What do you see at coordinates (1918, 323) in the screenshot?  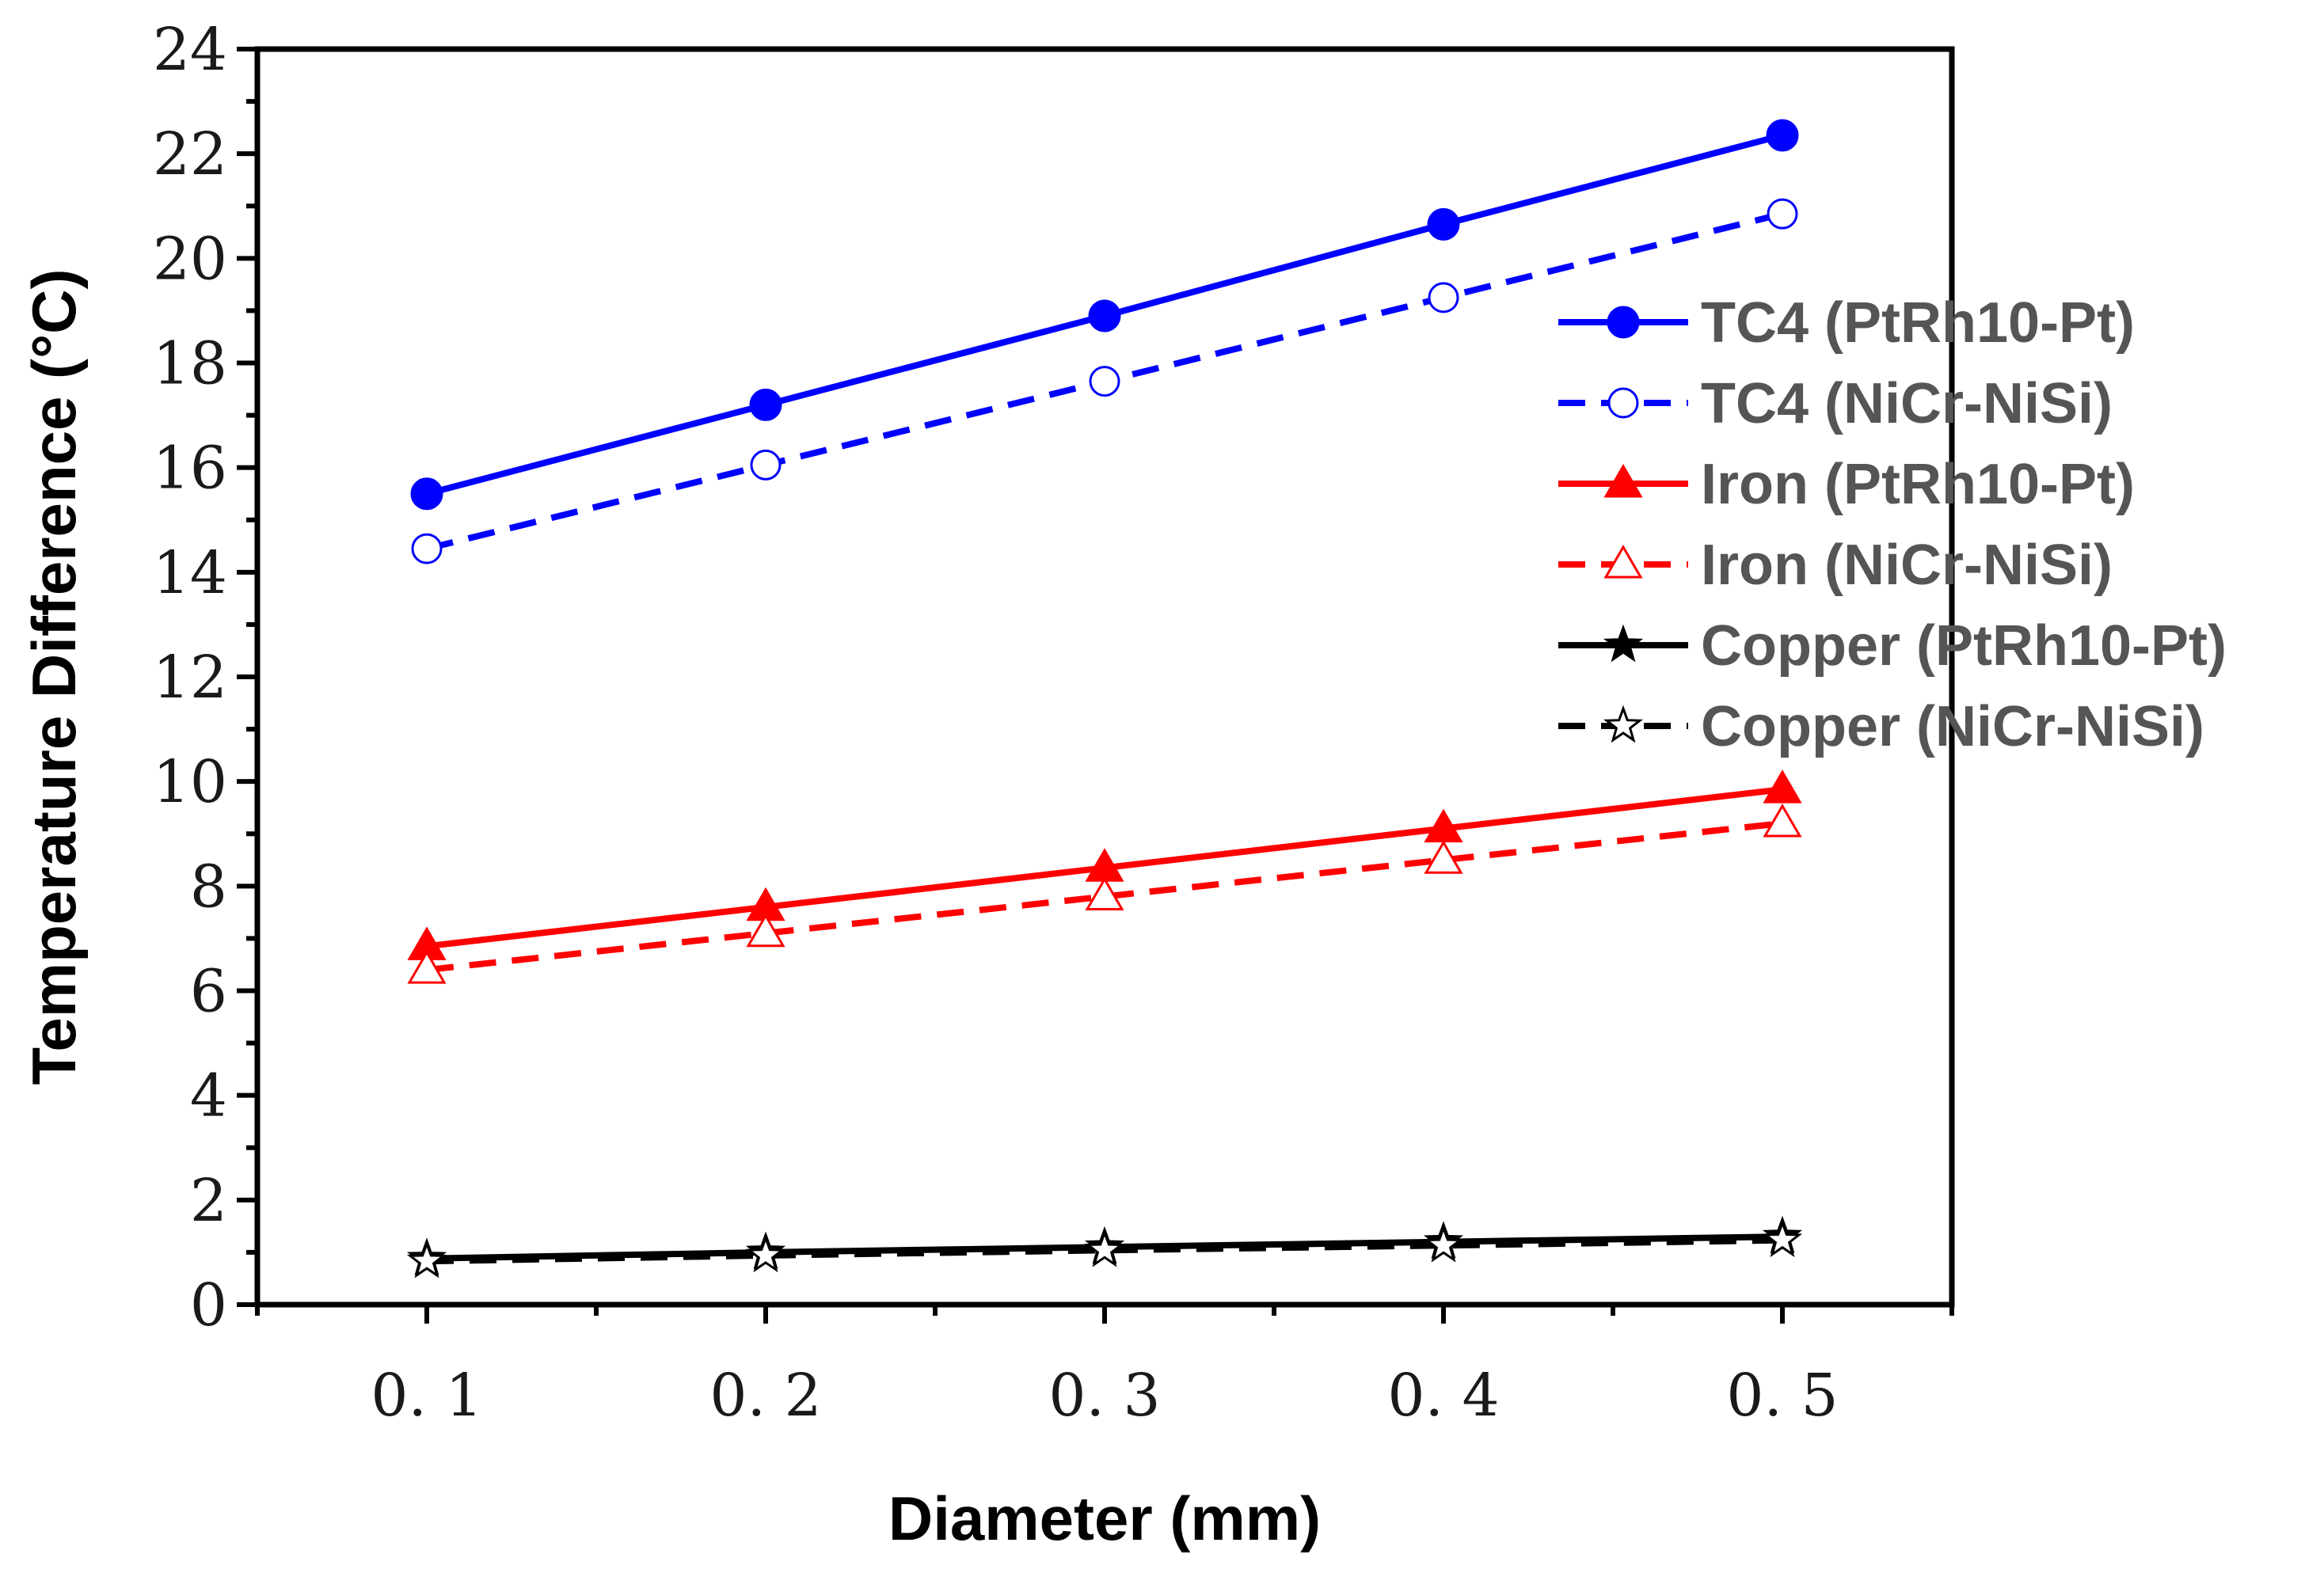 I see `legend-label: TC4 (PtRh10-Pt)` at bounding box center [1918, 323].